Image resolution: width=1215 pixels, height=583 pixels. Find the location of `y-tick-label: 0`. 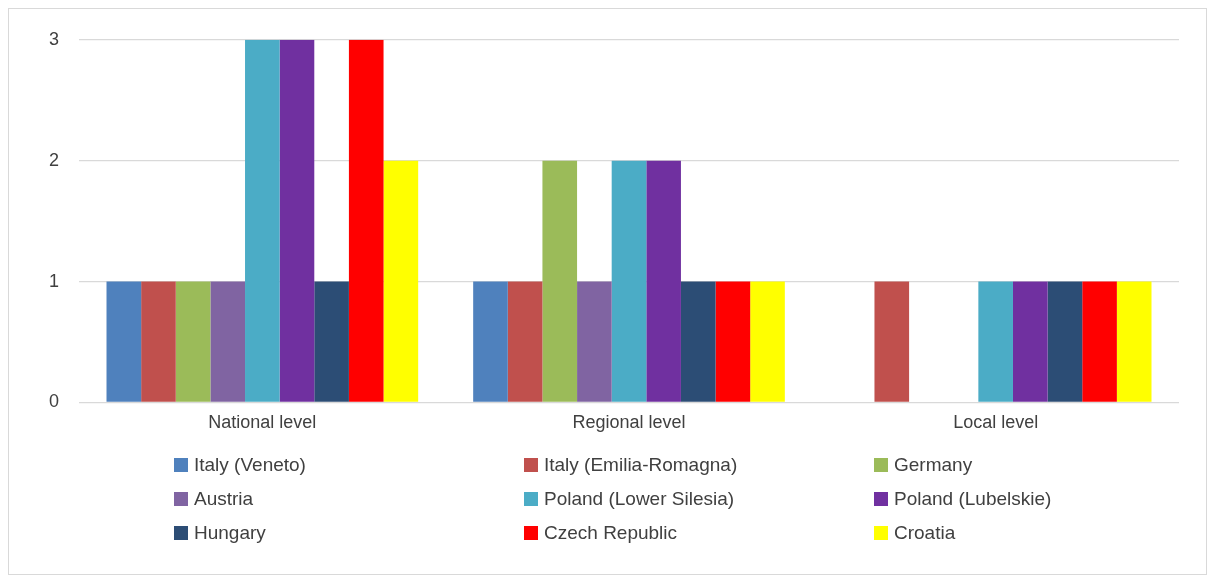

y-tick-label: 0 is located at coordinates (54, 401).